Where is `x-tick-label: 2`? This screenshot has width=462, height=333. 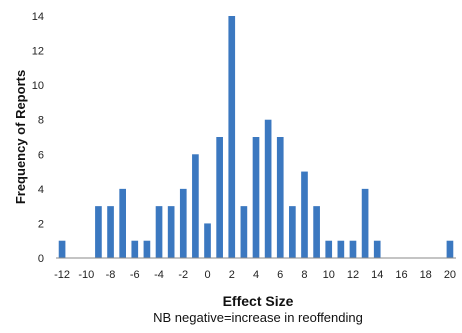
x-tick-label: 2 is located at coordinates (232, 275).